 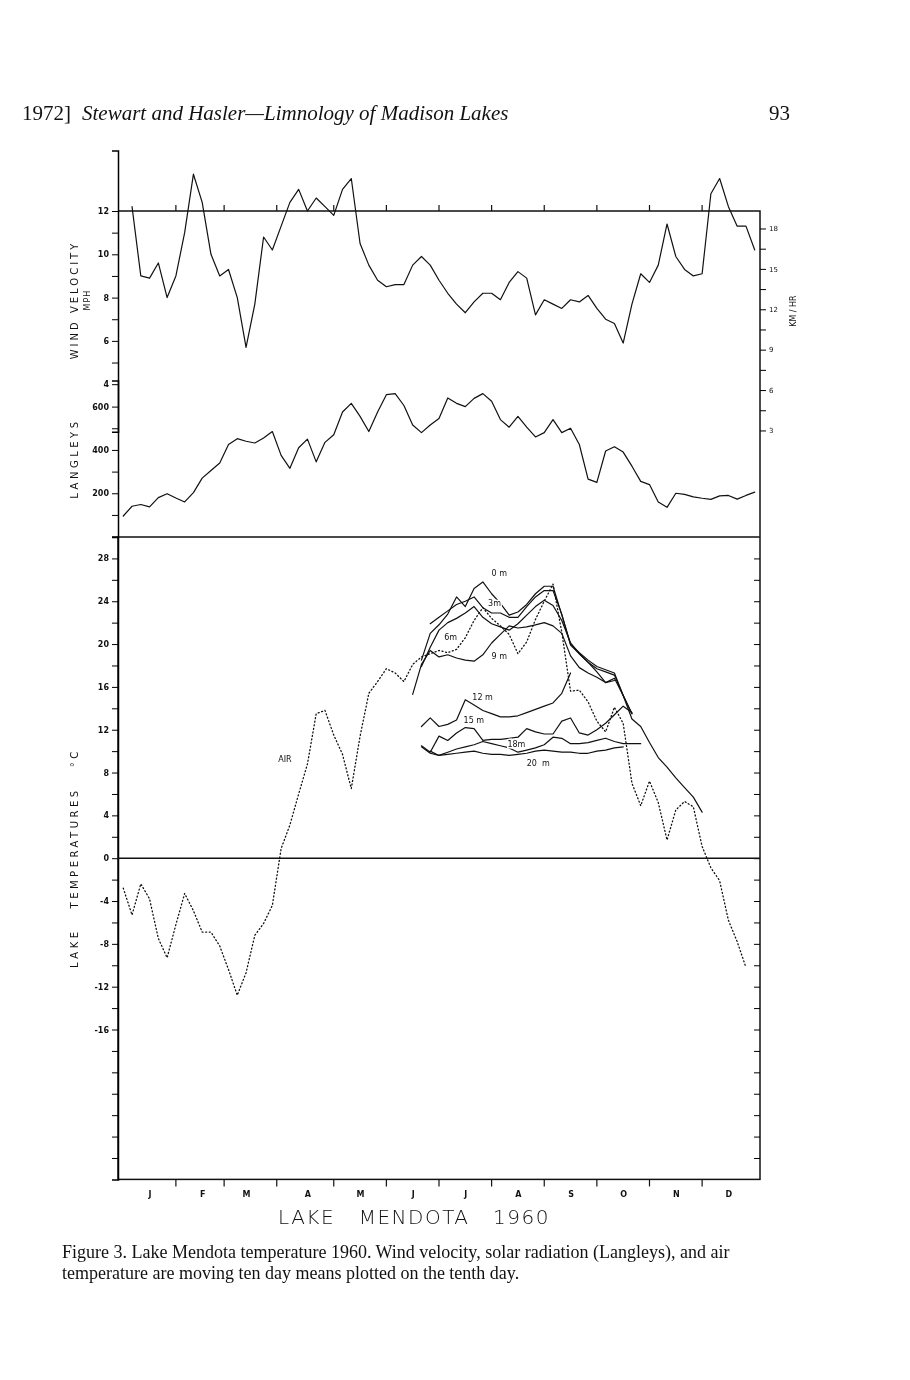 I want to click on y-tick-label: 6, so click(x=106, y=341).